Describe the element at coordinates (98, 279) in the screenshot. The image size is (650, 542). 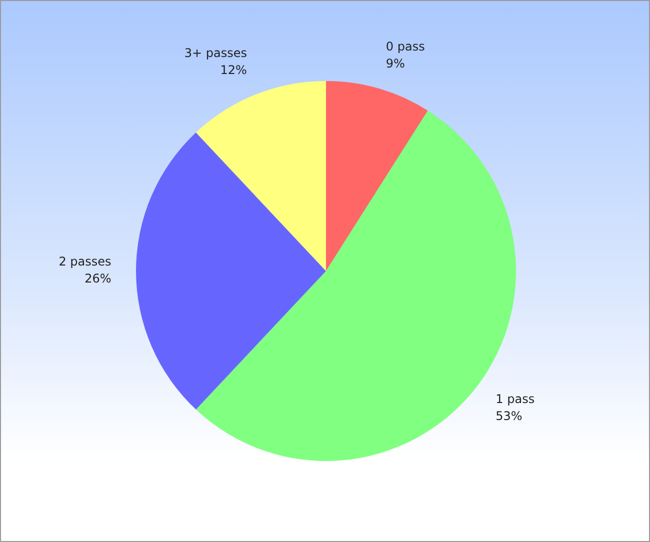
I see `data-label: 26%` at that location.